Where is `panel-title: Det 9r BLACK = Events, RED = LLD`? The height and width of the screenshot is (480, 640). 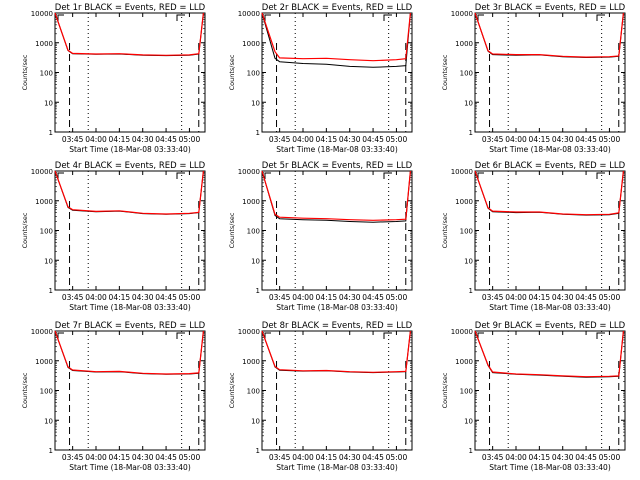 panel-title: Det 9r BLACK = Events, RED = LLD is located at coordinates (550, 326).